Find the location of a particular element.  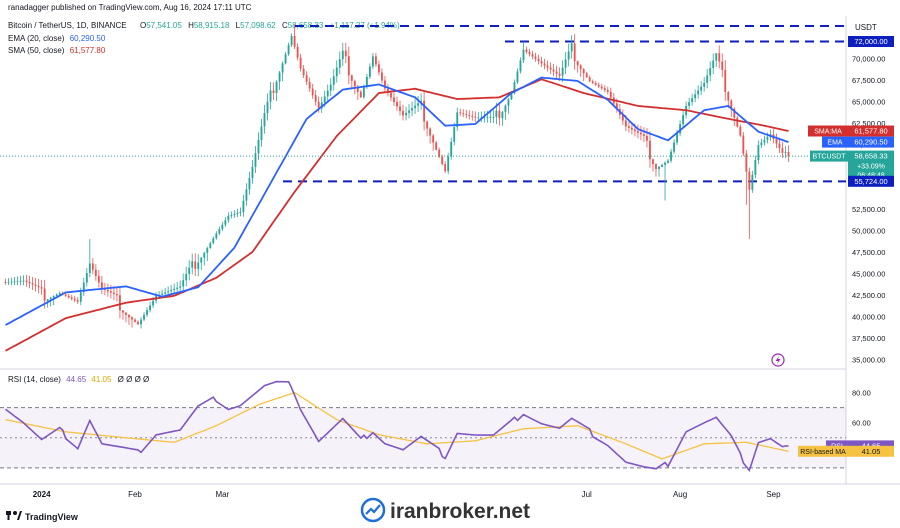

time-tick-label: Sep is located at coordinates (773, 494).